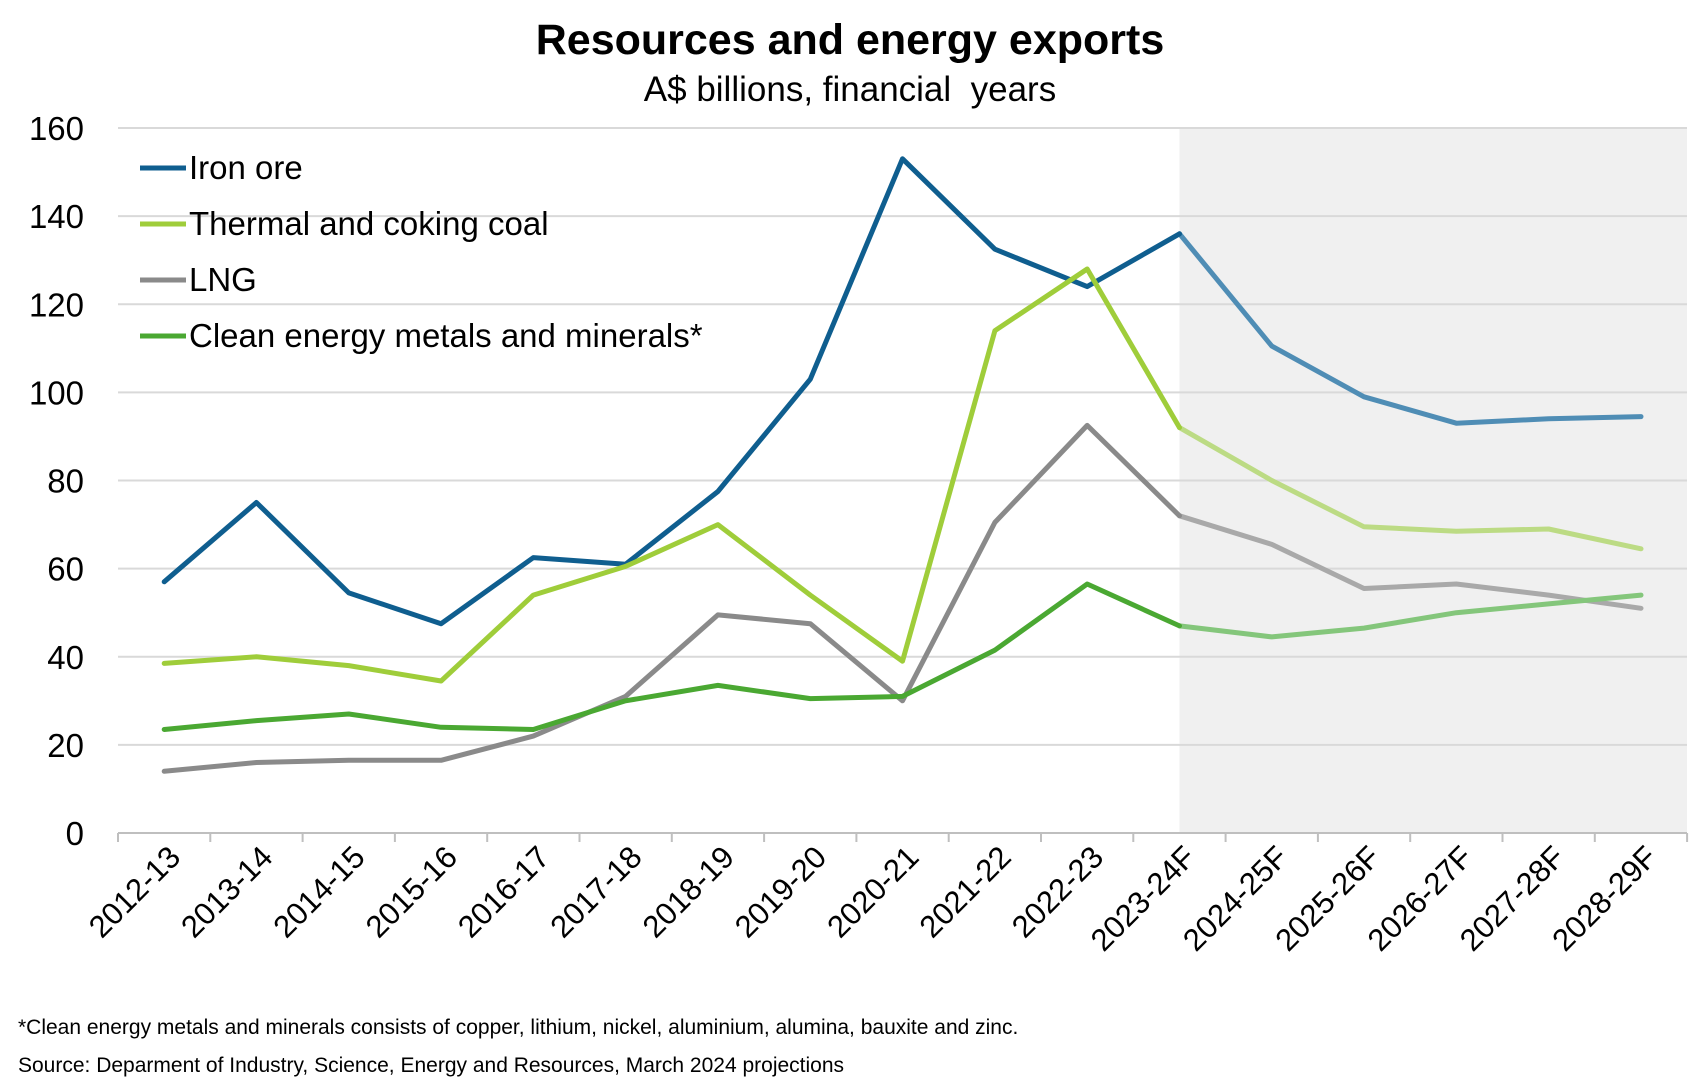 The image size is (1701, 1083). What do you see at coordinates (56, 304) in the screenshot?
I see `y-tick-label: 120` at bounding box center [56, 304].